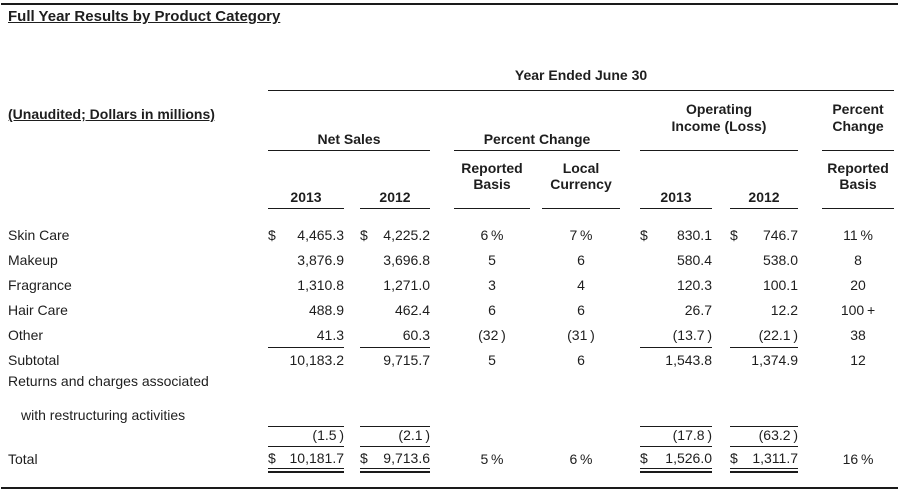 The height and width of the screenshot is (500, 900). I want to click on bottom-rule, so click(449, 488).